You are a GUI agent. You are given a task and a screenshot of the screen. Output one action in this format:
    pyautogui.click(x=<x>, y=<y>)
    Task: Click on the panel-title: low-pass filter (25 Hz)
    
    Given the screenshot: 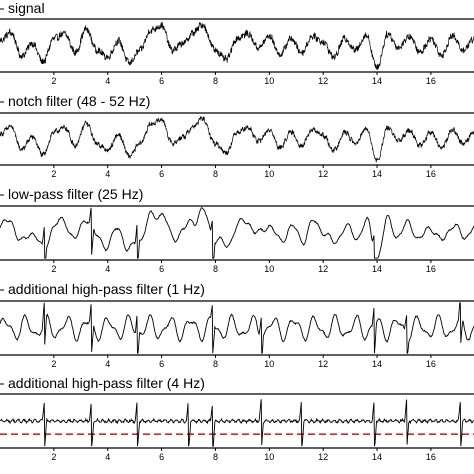 What is the action you would take?
    pyautogui.click(x=75, y=194)
    